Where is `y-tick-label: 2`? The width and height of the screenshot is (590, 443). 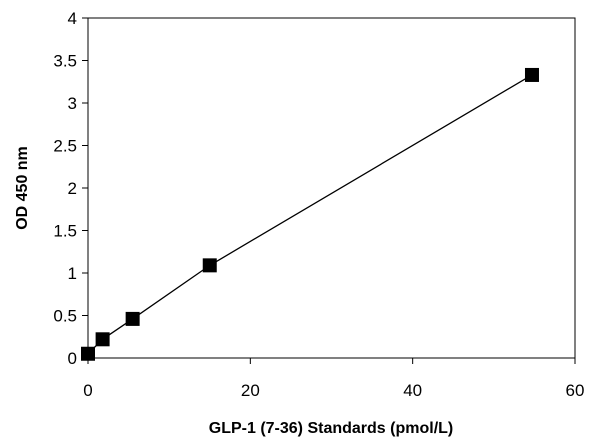
y-tick-label: 2 is located at coordinates (72, 188).